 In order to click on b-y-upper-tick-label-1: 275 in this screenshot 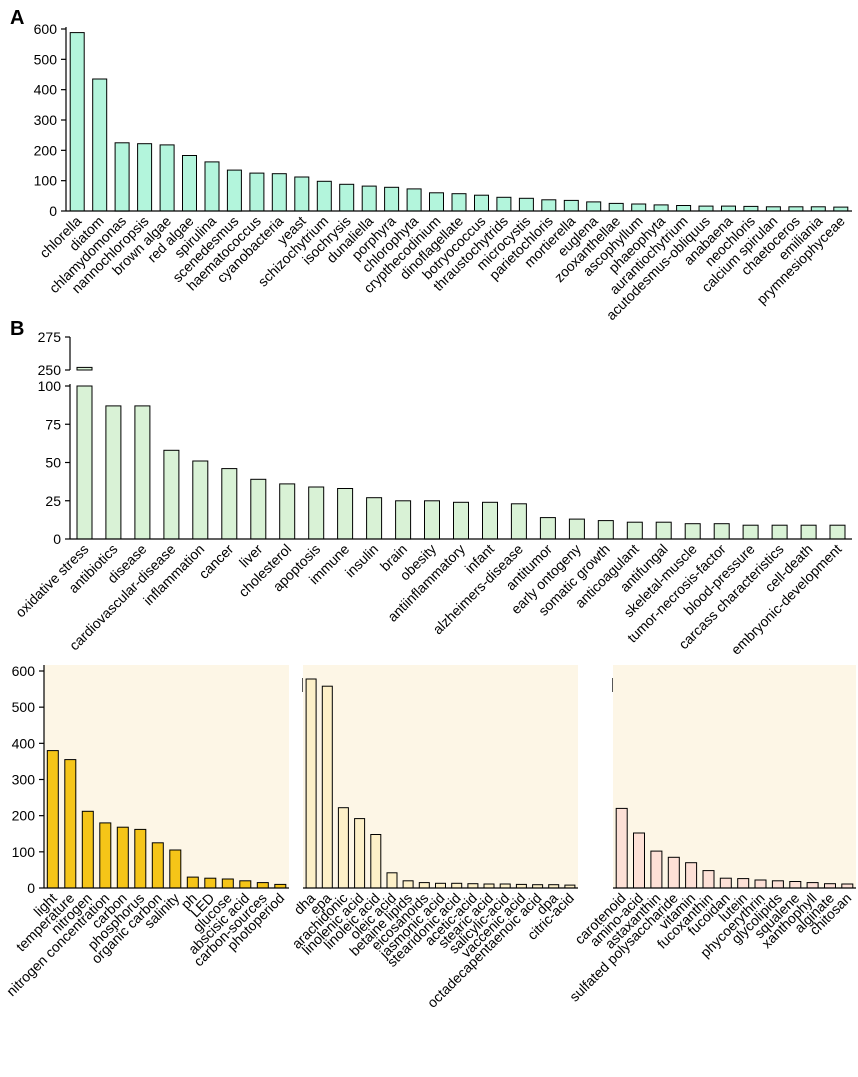, I will do `click(50, 337)`.